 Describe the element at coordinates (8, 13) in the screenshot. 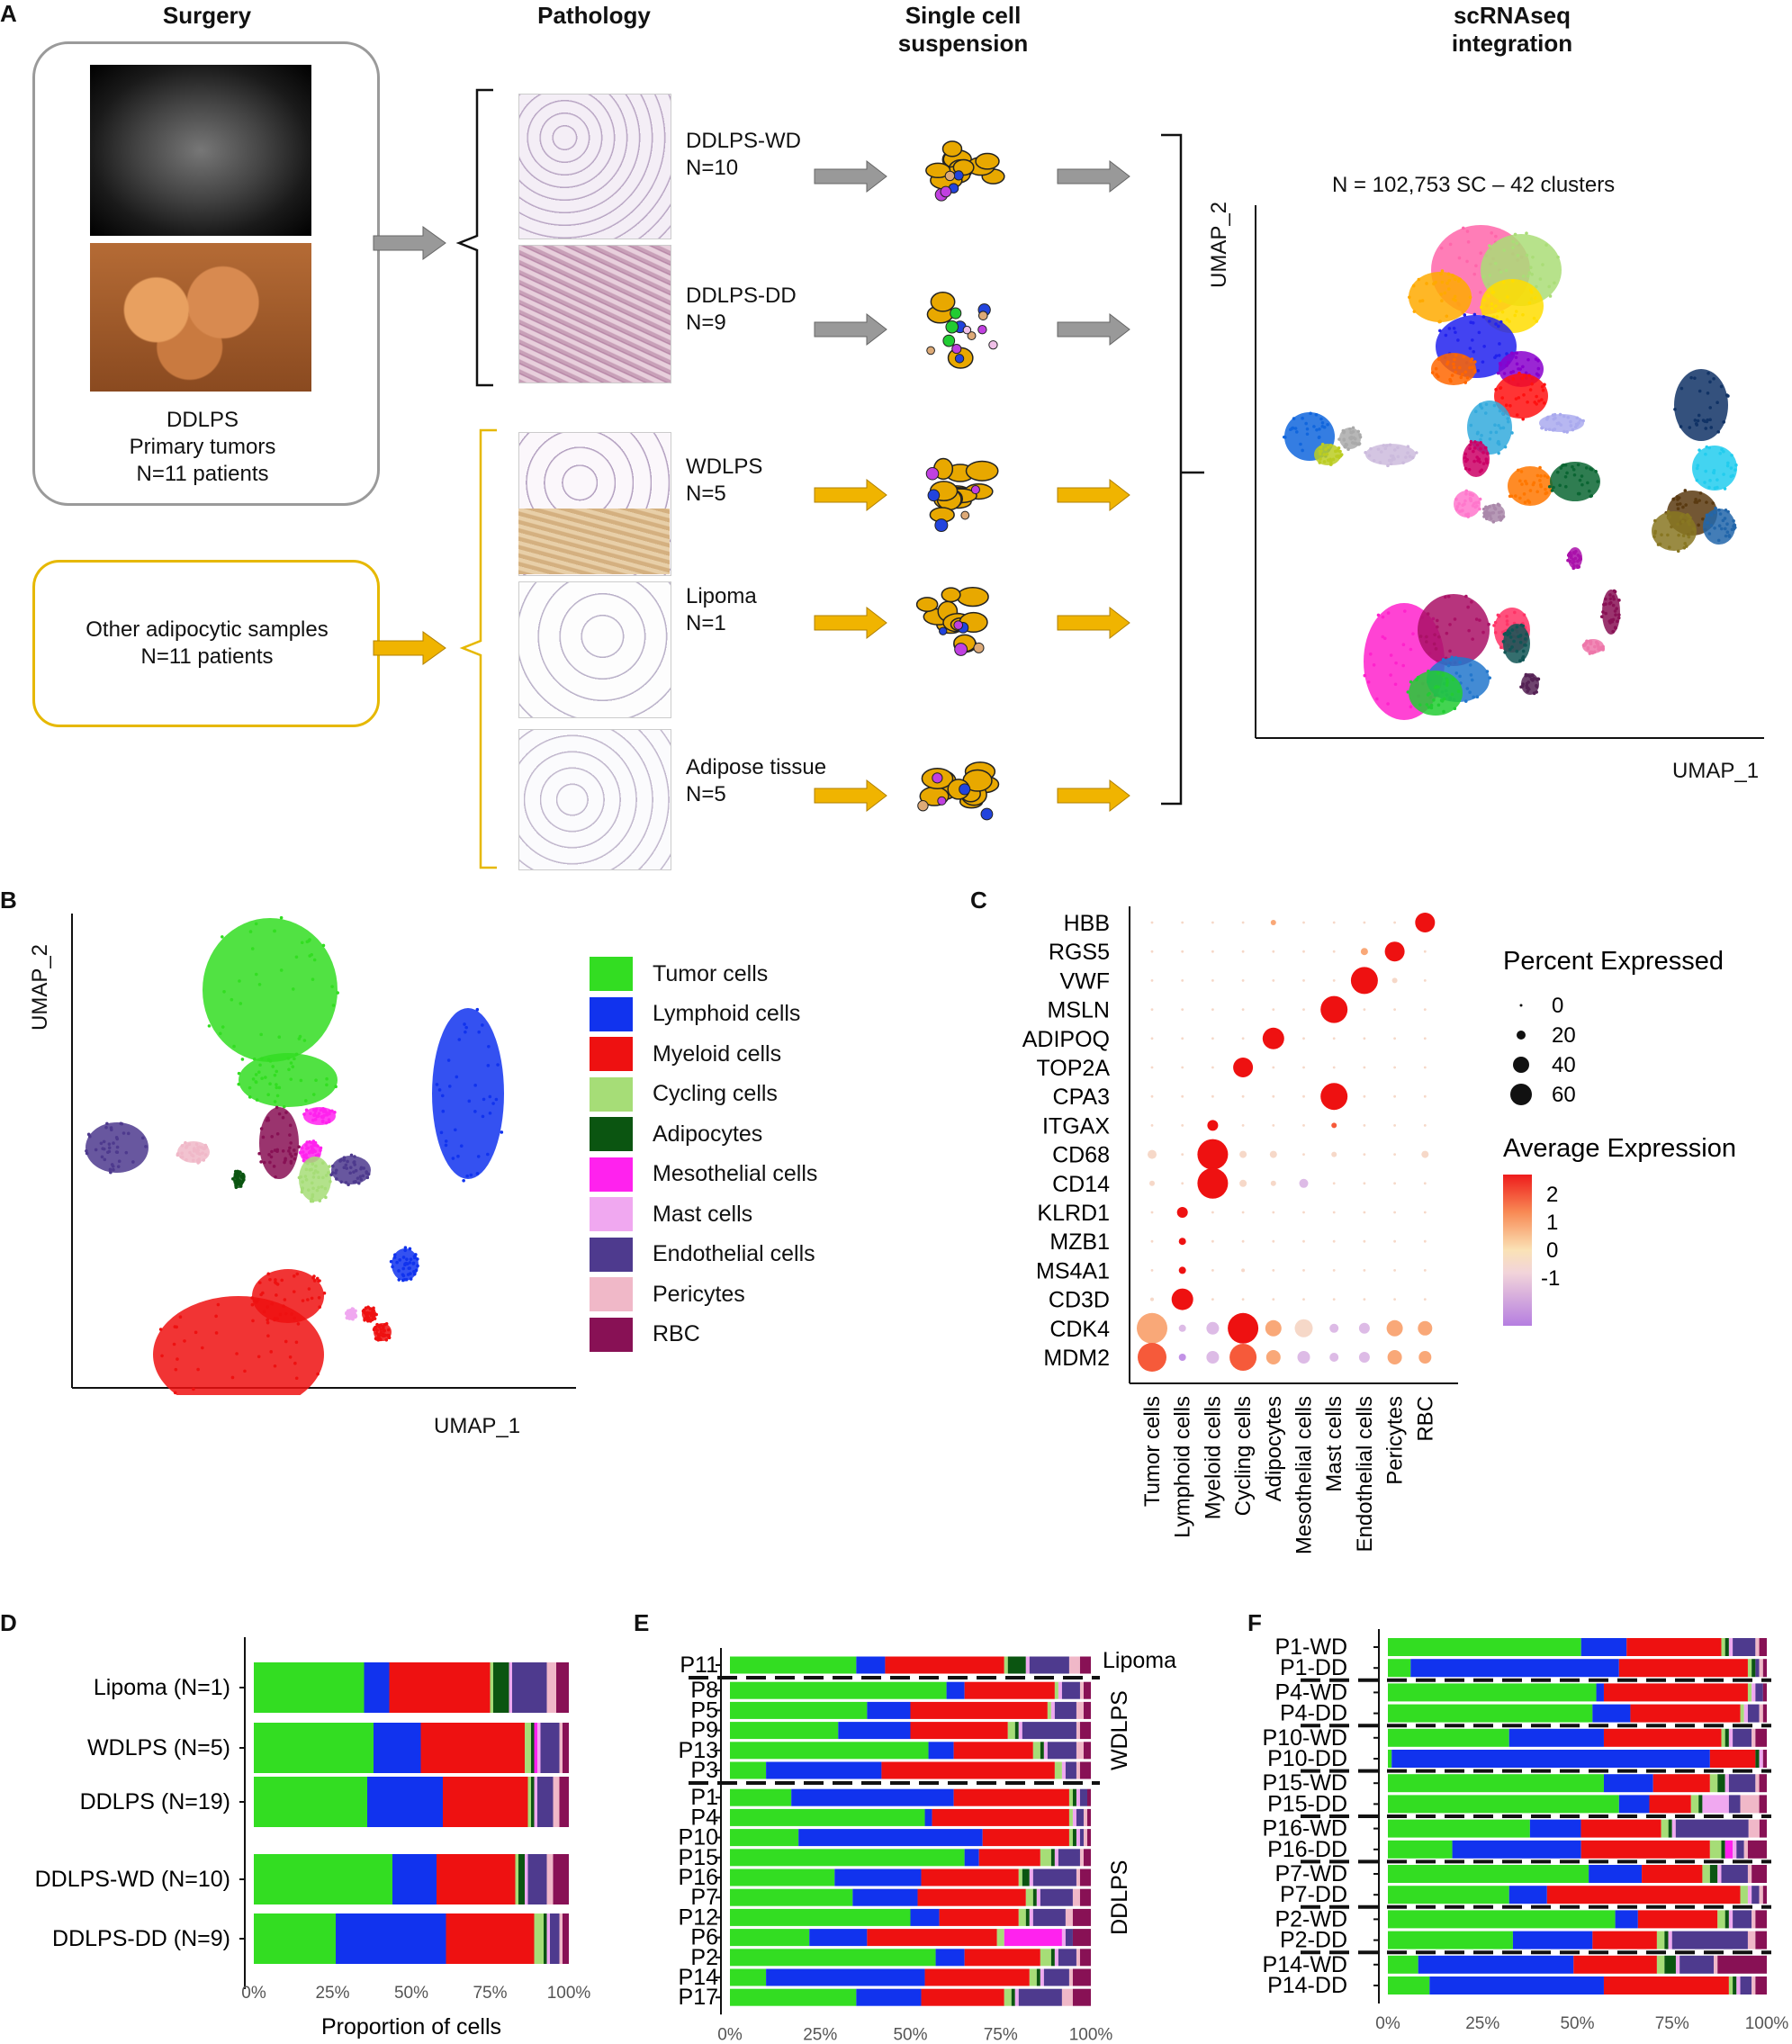

I see `panel-a-letter: A` at that location.